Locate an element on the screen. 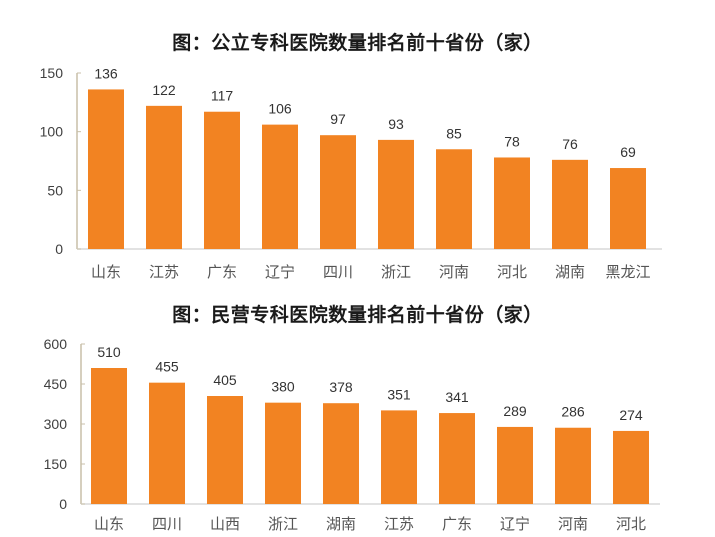  bar-value-label: 93 is located at coordinates (396, 124).